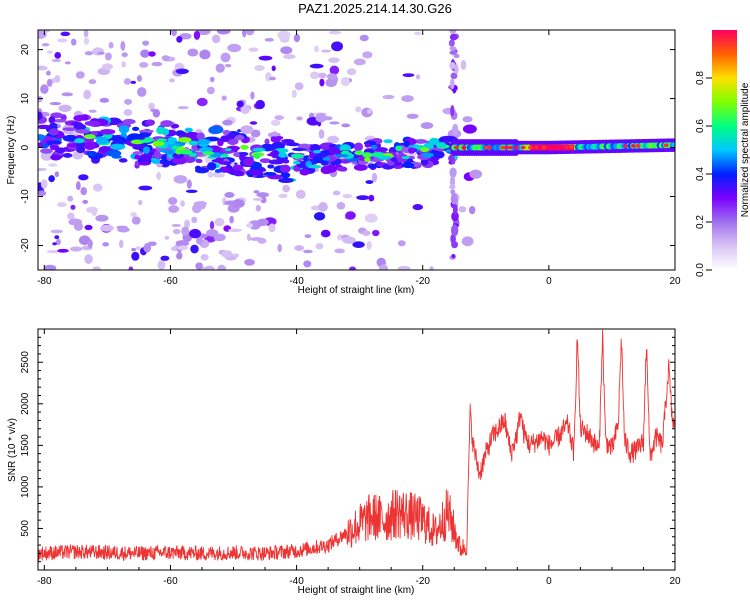  Describe the element at coordinates (25, 528) in the screenshot. I see `y-tick-label: 500` at that location.